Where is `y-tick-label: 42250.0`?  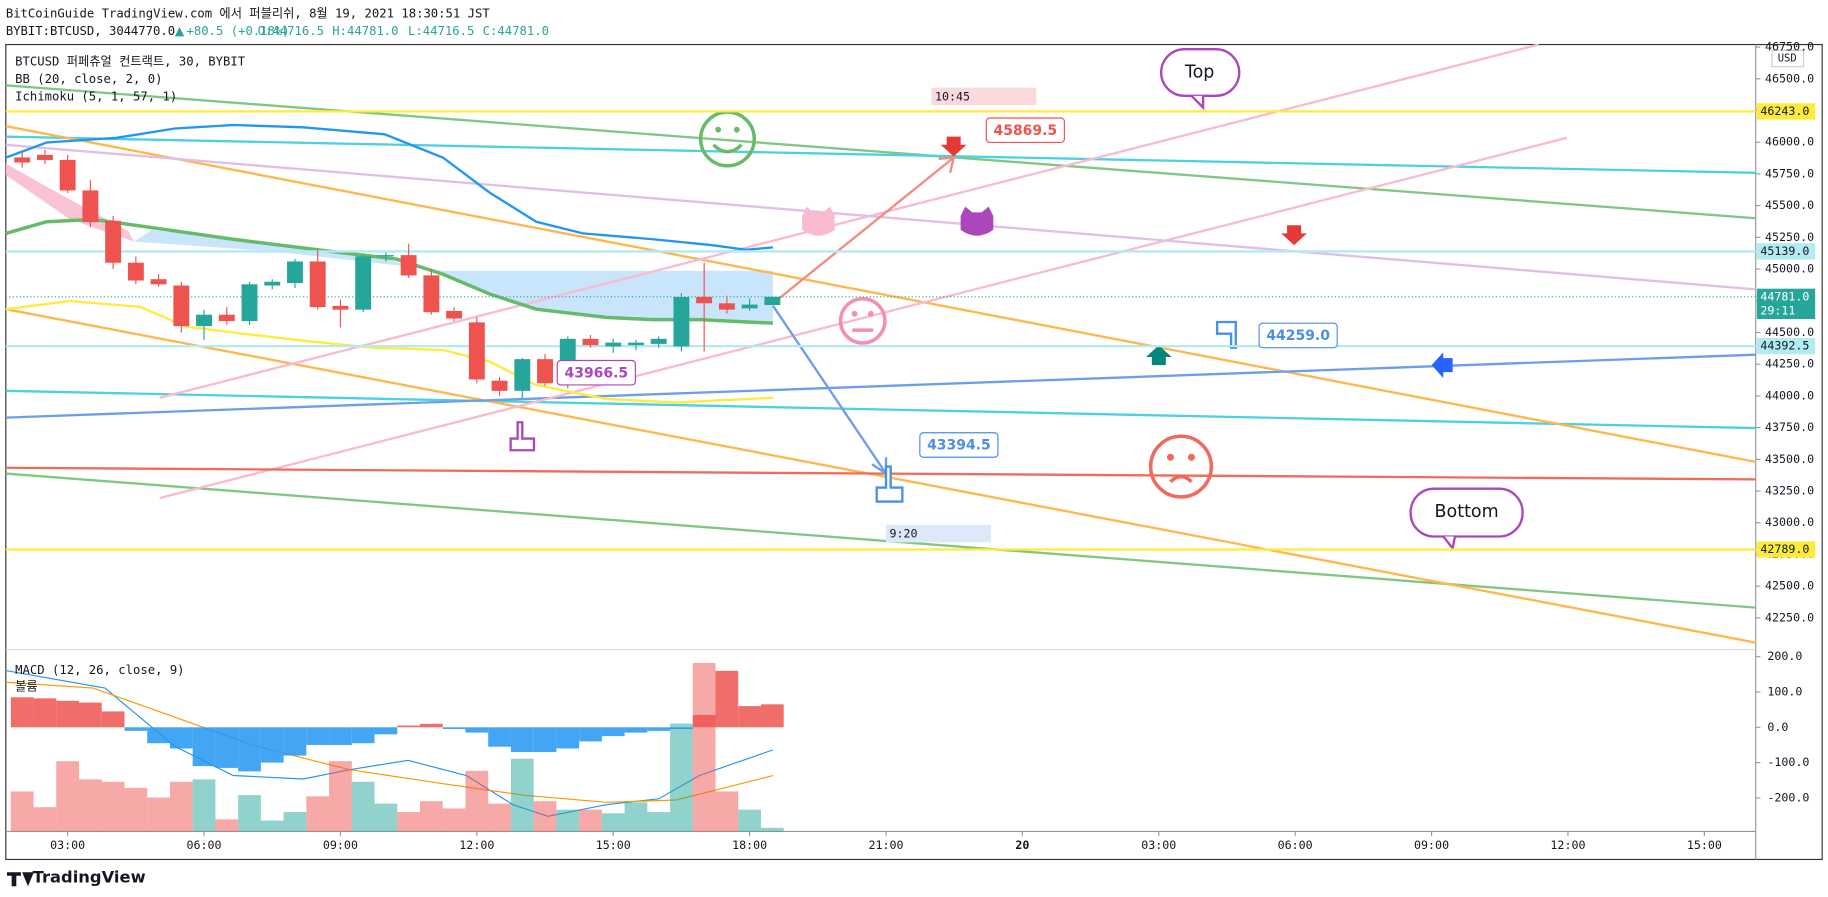
y-tick-label: 42250.0 is located at coordinates (1789, 617).